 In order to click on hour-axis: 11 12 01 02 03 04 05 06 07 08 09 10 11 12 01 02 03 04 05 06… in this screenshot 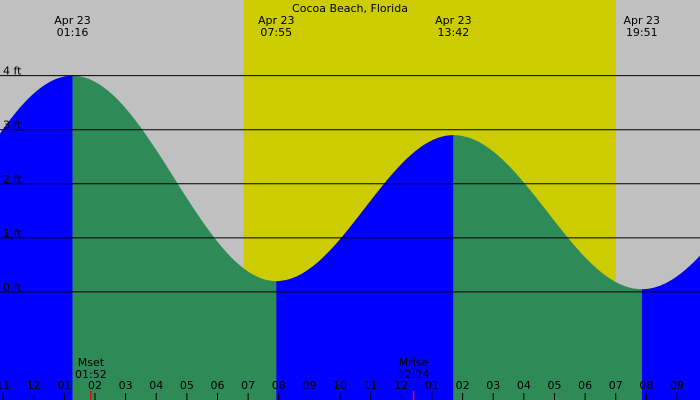, I will do `click(342, 389)`.